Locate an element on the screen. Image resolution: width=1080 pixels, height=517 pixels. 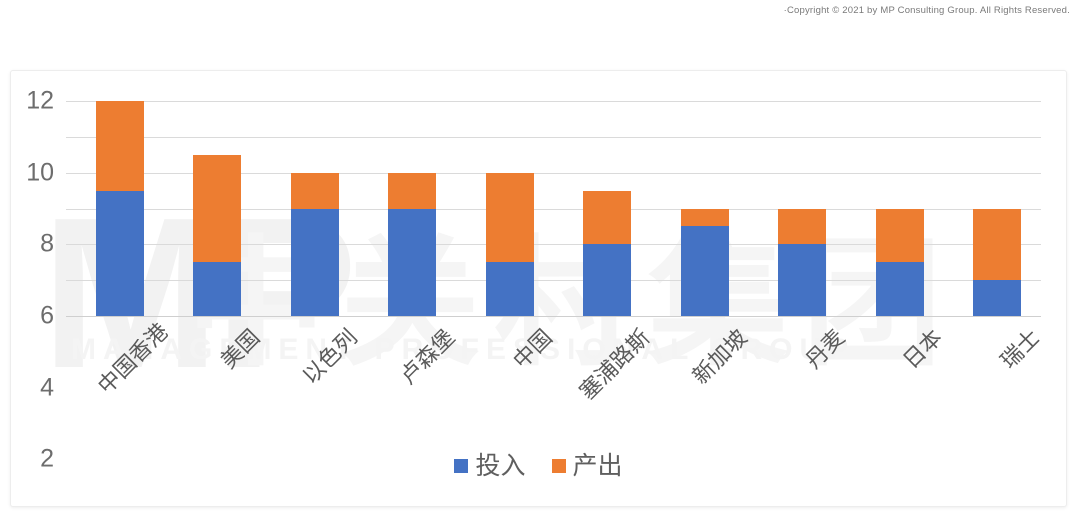
gridline: 10 is located at coordinates (533, 160).